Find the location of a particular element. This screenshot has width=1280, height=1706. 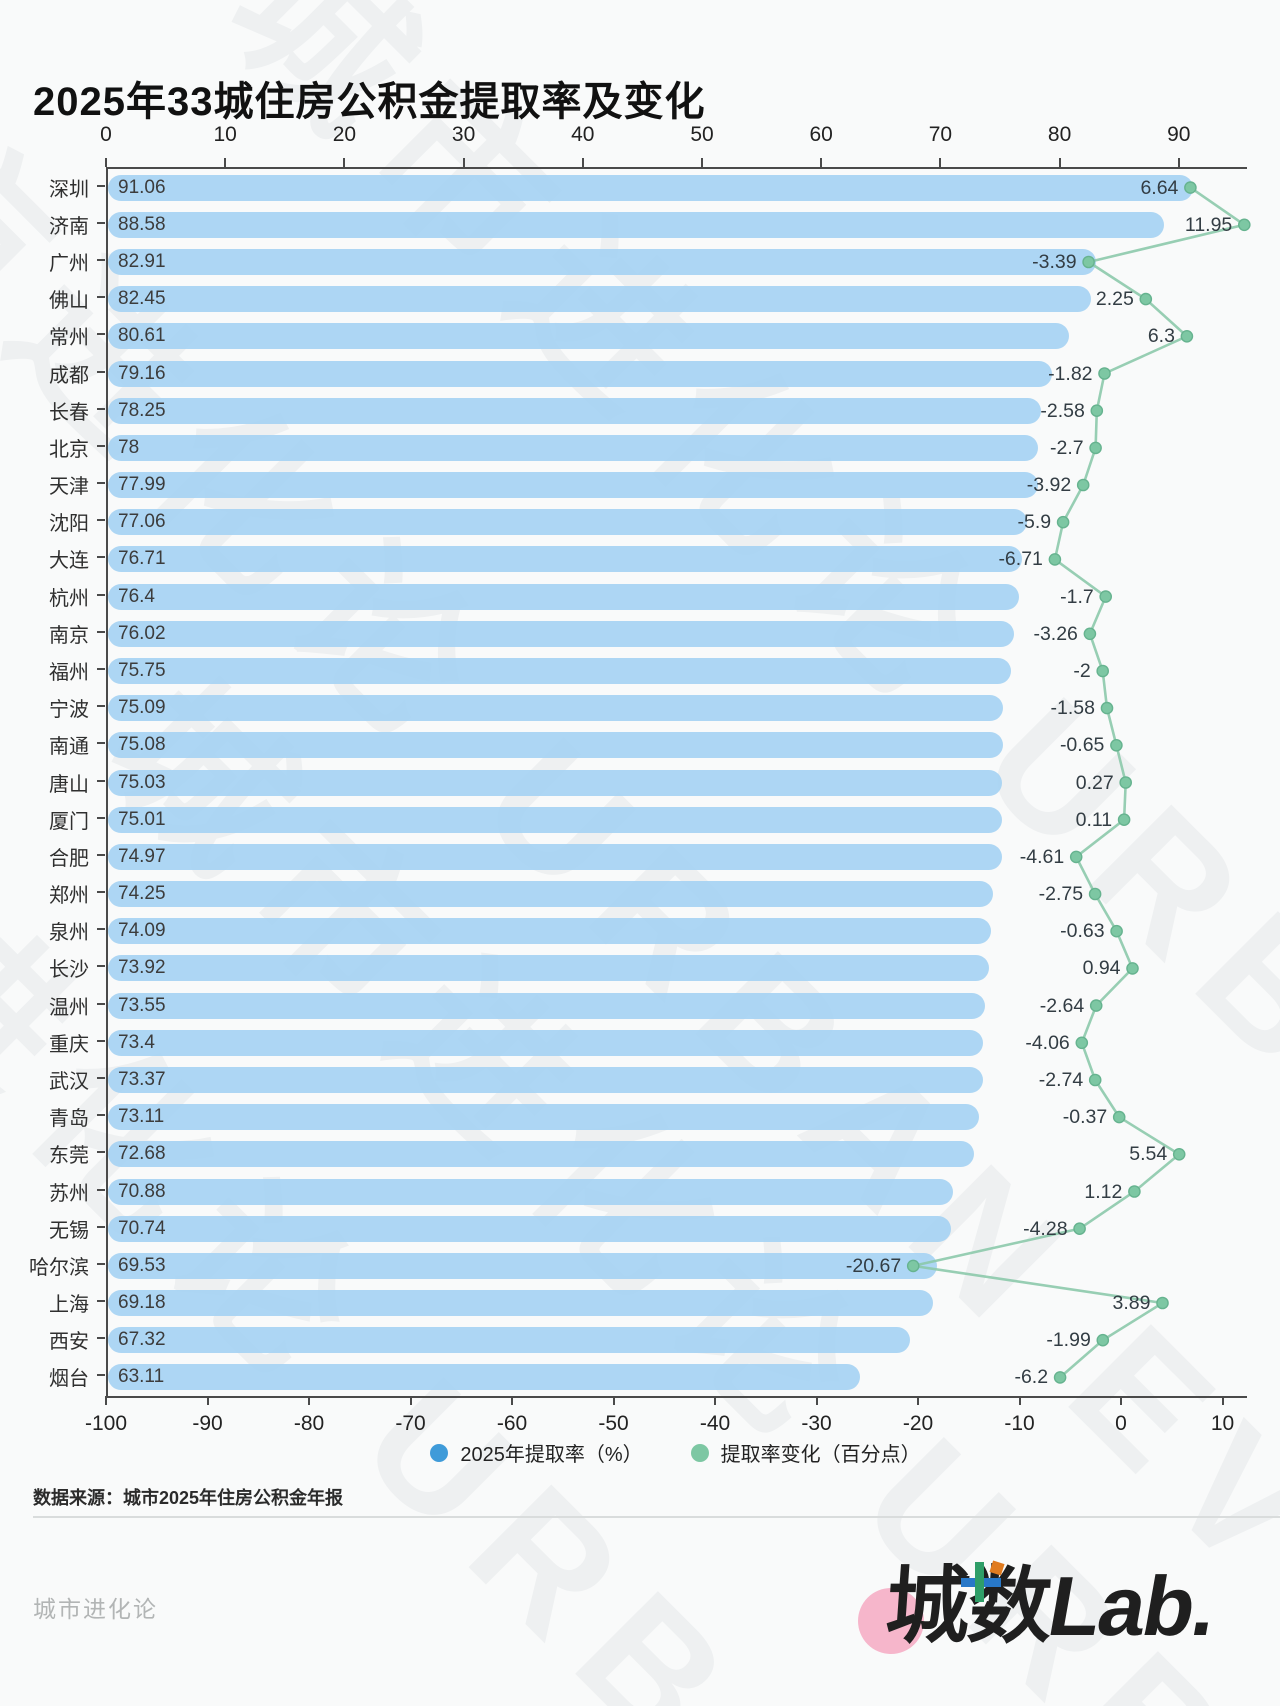

category-label: 苏州 is located at coordinates (69, 1193).